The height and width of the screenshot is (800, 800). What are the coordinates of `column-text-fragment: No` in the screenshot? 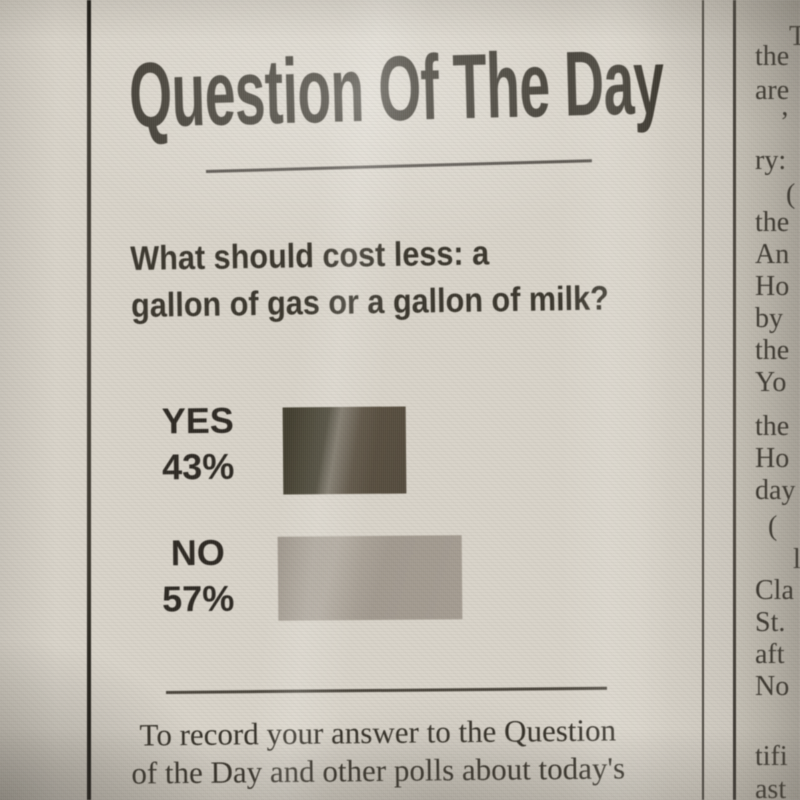 It's located at (772, 686).